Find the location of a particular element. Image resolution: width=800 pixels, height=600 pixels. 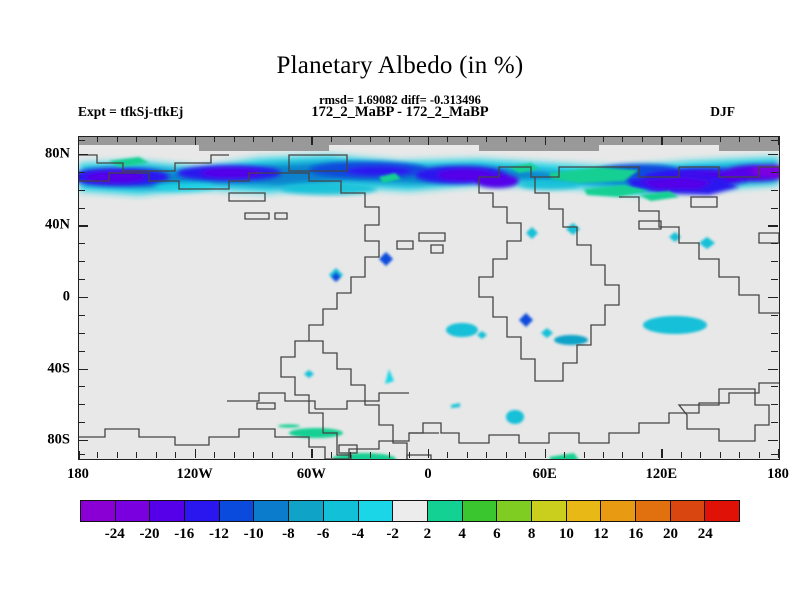

colorbar-tick-label: -6 is located at coordinates (323, 534).